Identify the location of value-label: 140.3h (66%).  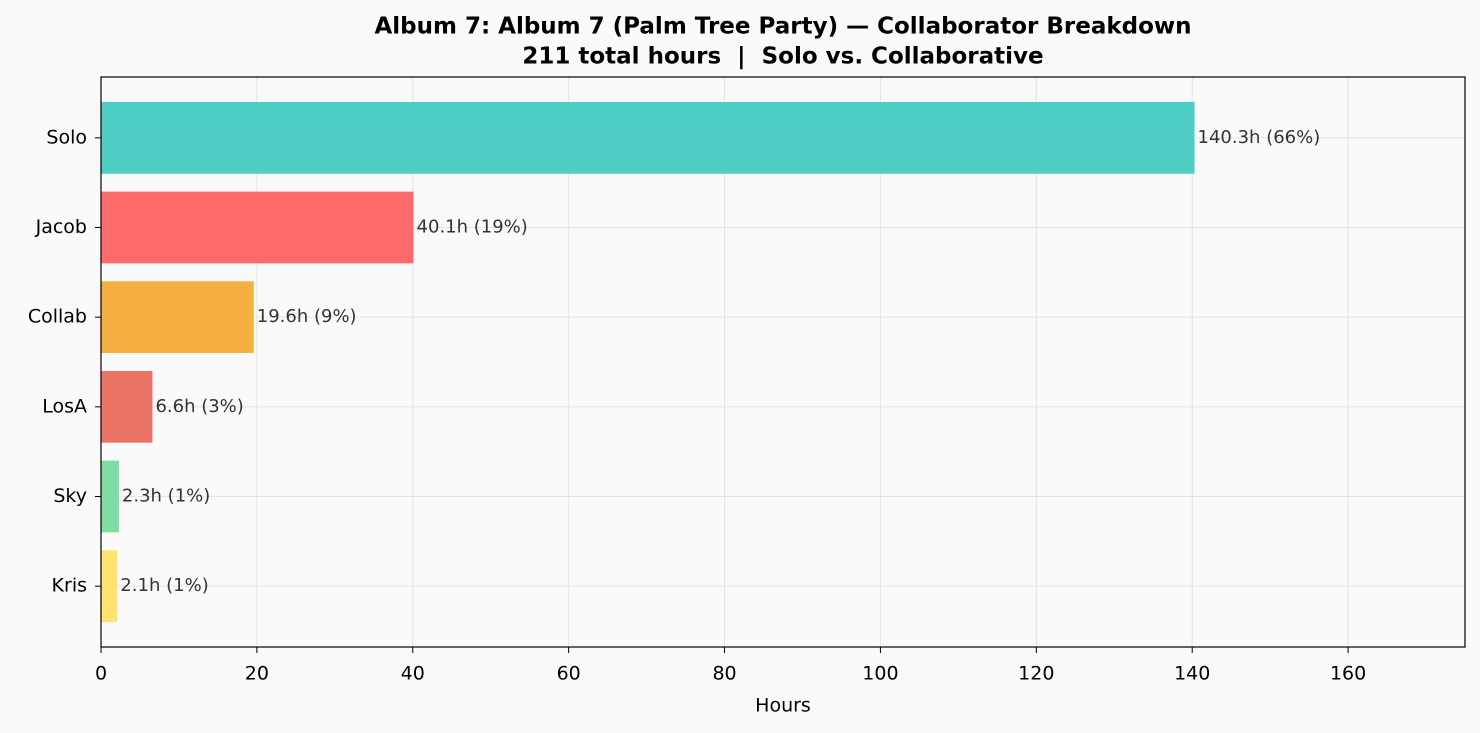
(1259, 137).